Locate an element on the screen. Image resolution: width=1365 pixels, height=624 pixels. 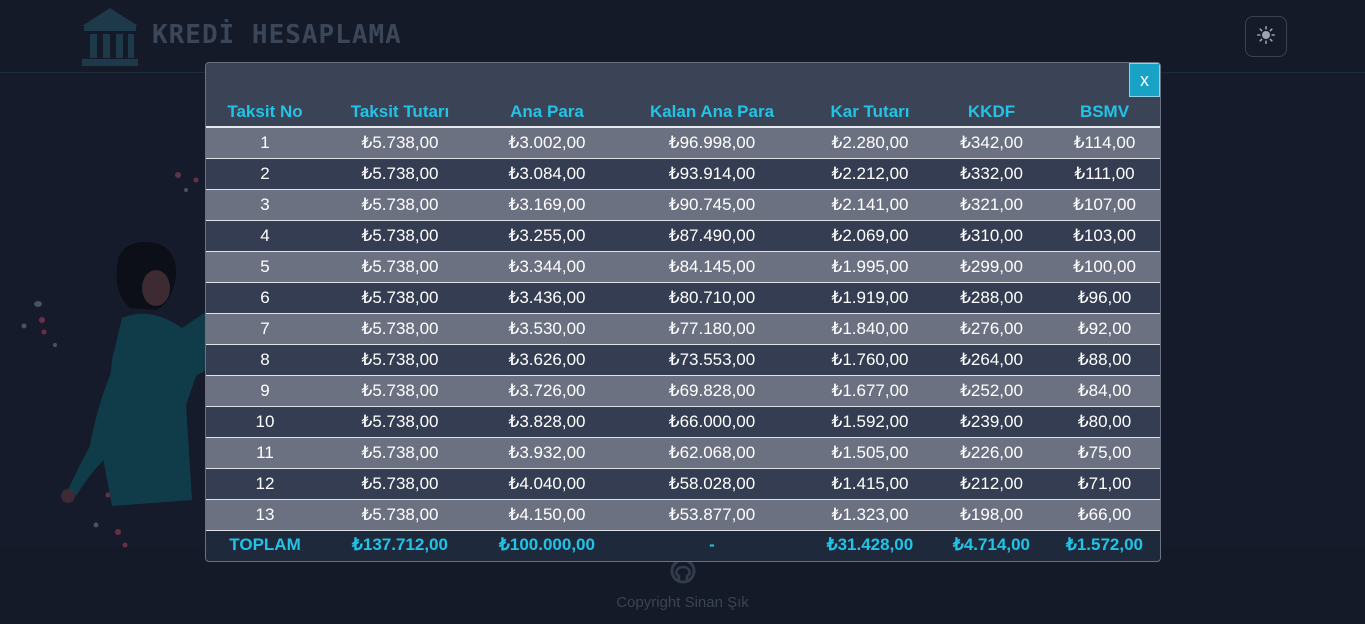
table-cell: 12 is located at coordinates (265, 484).